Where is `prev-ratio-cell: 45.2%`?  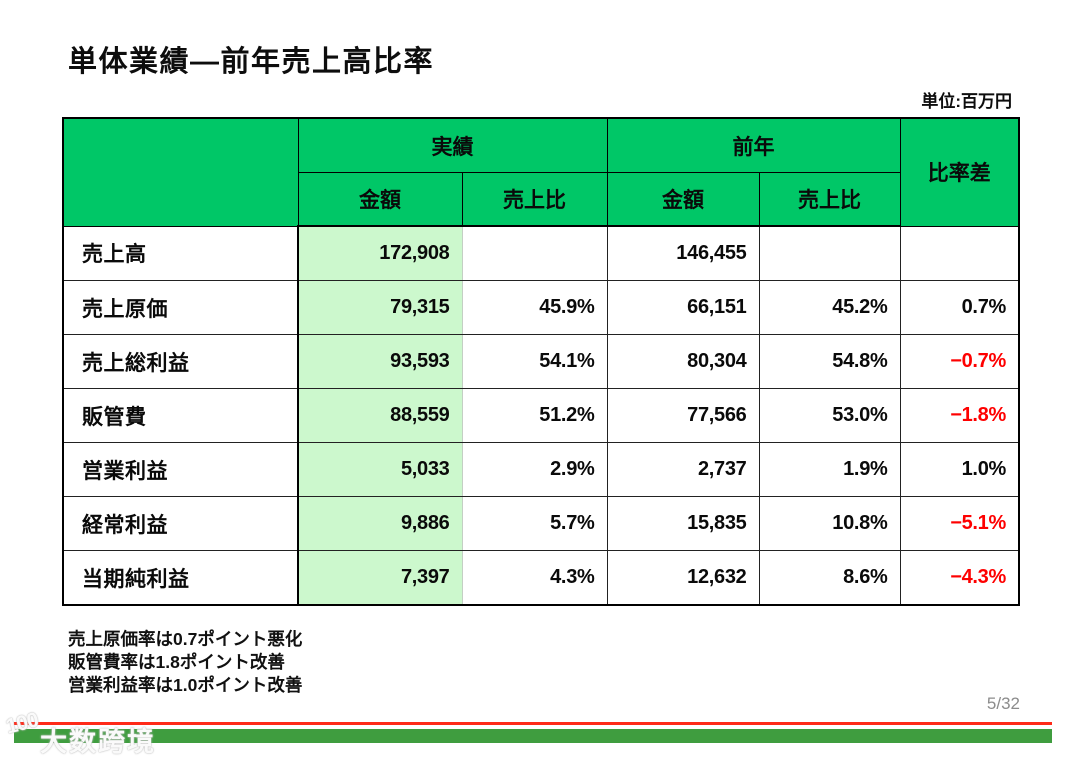 prev-ratio-cell: 45.2% is located at coordinates (829, 307).